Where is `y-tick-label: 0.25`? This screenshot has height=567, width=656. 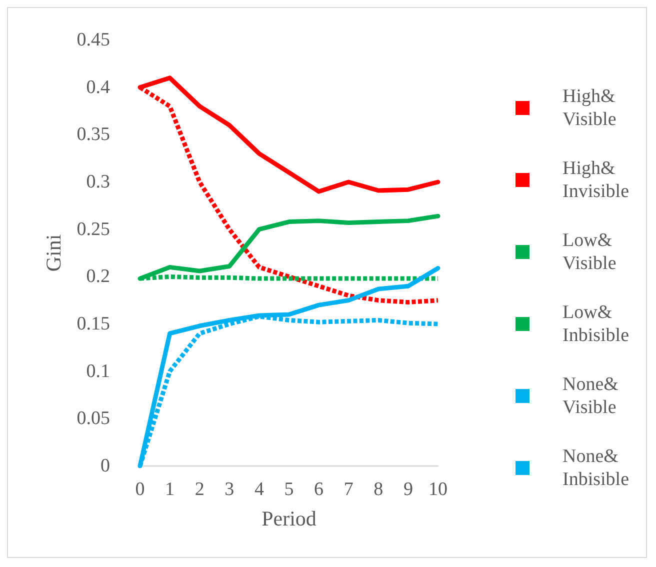 y-tick-label: 0.25 is located at coordinates (93, 229).